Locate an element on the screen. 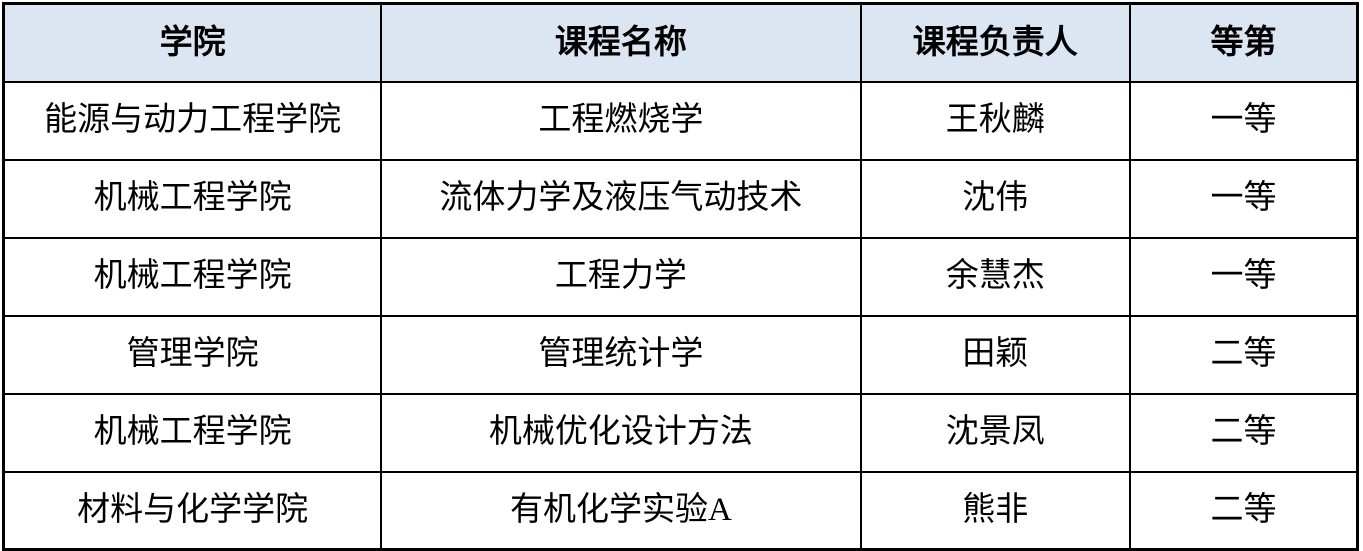 This screenshot has width=1363, height=551. table-row: 机械工程学院 工程力学 余慧杰 一等 is located at coordinates (680, 276).